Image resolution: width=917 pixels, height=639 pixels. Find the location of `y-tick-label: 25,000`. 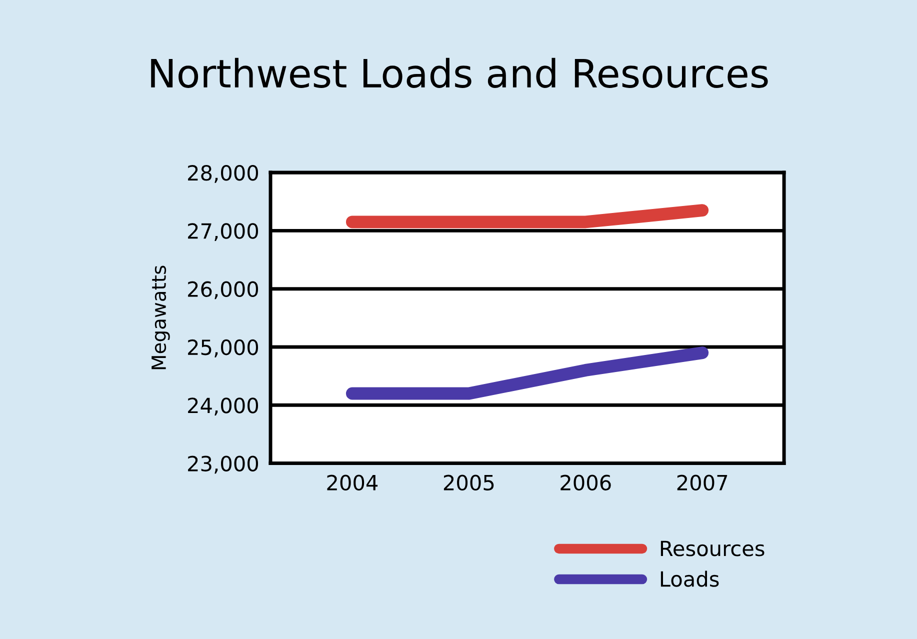

y-tick-label: 25,000 is located at coordinates (223, 348).